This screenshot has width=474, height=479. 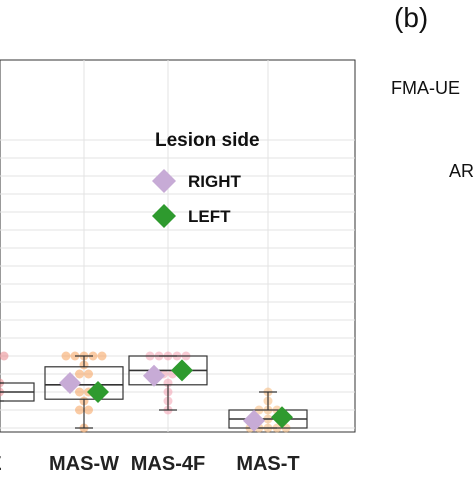 I want to click on panel-b-row-label-fma-ue: FMA-UE, so click(x=425, y=88).